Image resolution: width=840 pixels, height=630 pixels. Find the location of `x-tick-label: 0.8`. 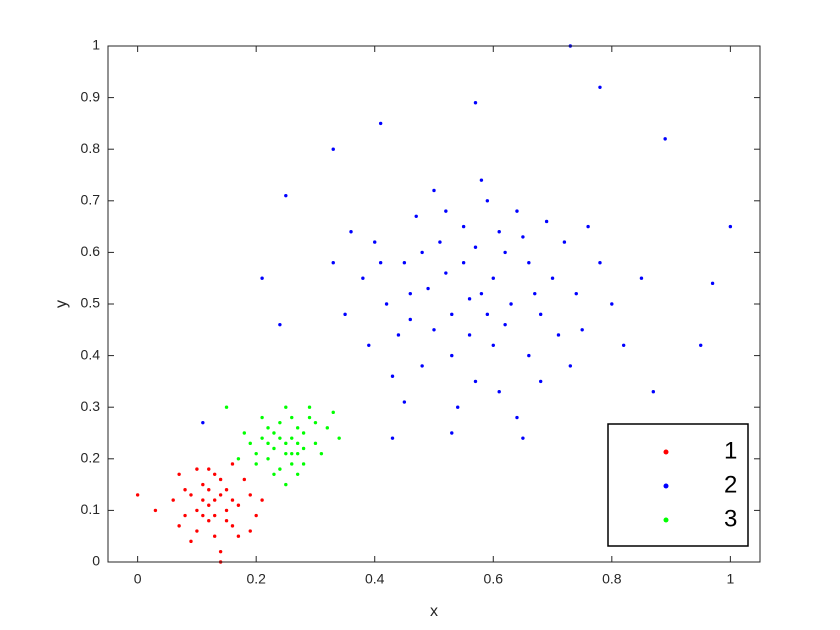

x-tick-label: 0.8 is located at coordinates (612, 579).